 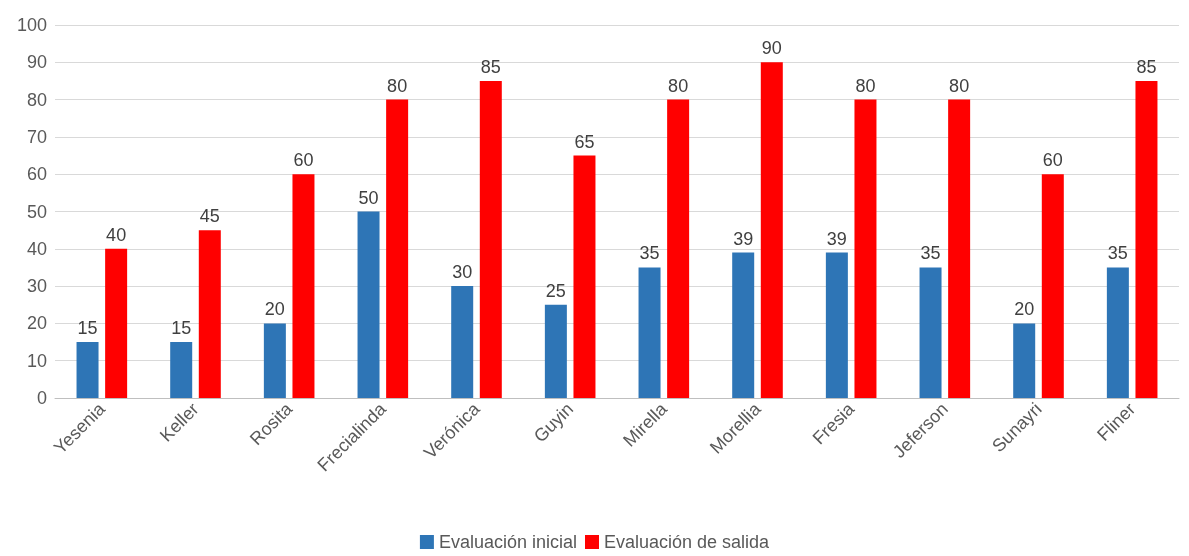 What do you see at coordinates (584, 141) in the screenshot?
I see `data-label: 65` at bounding box center [584, 141].